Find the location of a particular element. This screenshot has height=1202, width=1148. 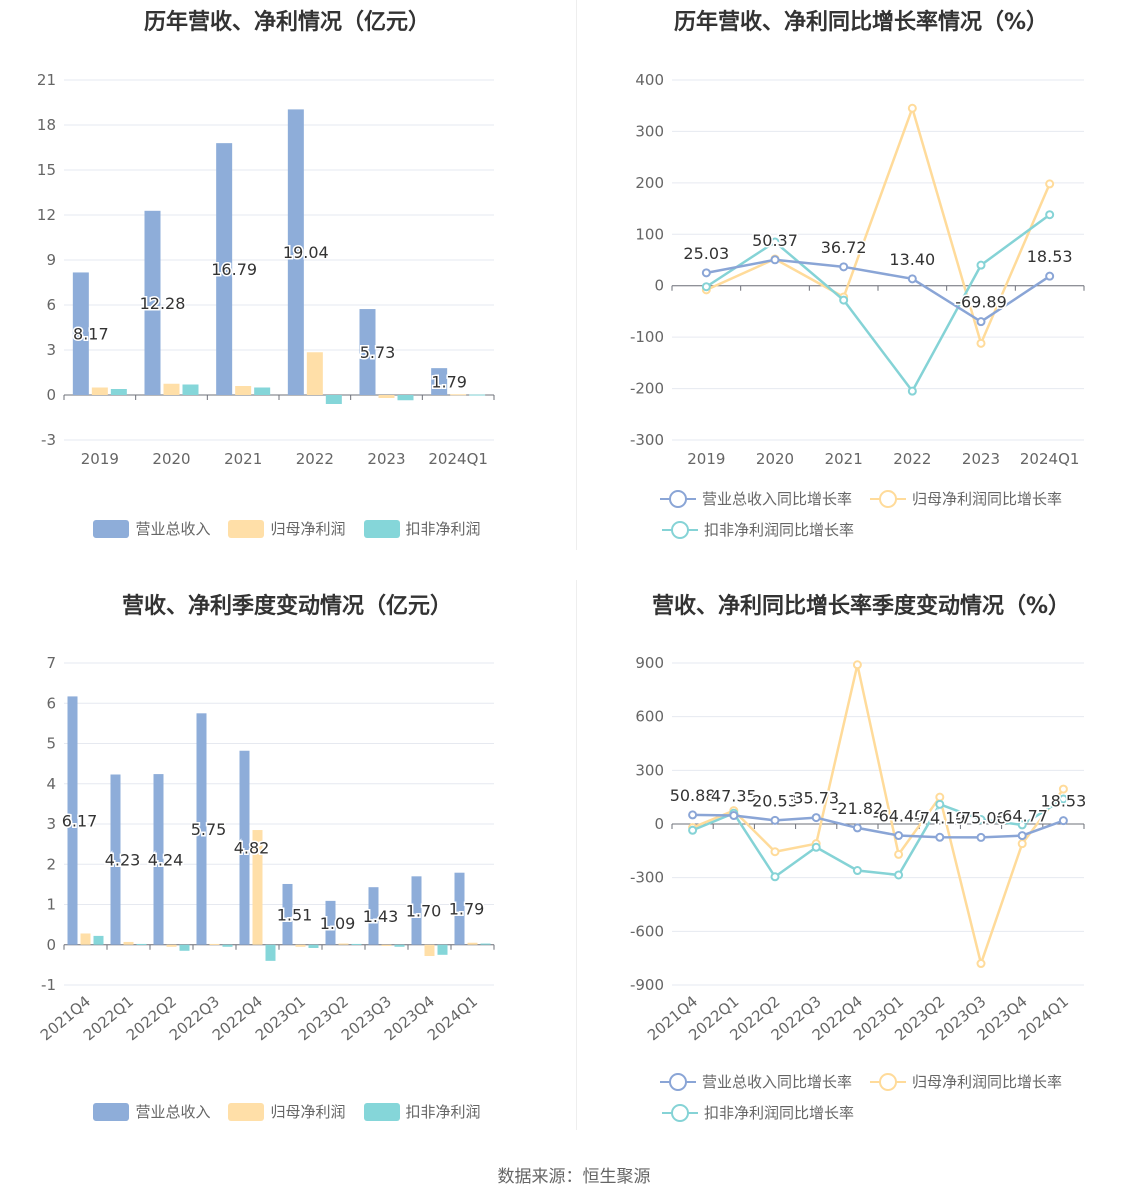

data-label: 1.70 is located at coordinates (424, 911).